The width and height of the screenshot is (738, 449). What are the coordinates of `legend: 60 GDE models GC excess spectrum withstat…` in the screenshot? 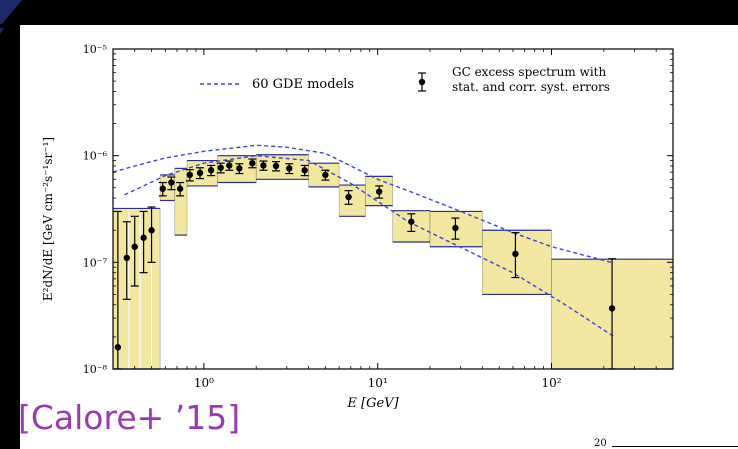 It's located at (405, 79).